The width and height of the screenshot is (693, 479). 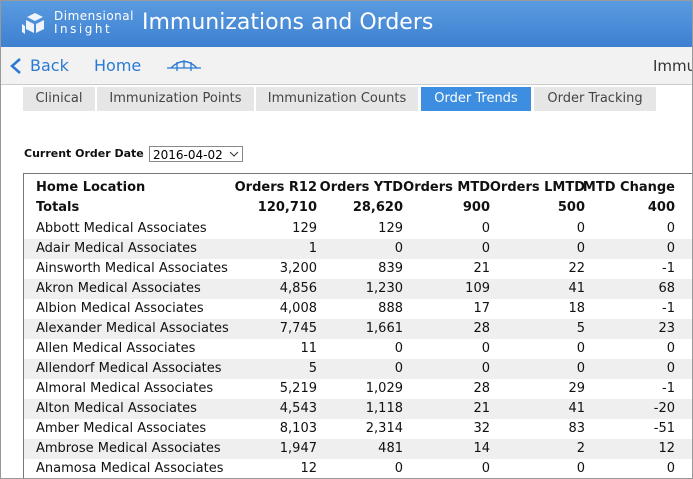 I want to click on back-button: Back, so click(x=49, y=65).